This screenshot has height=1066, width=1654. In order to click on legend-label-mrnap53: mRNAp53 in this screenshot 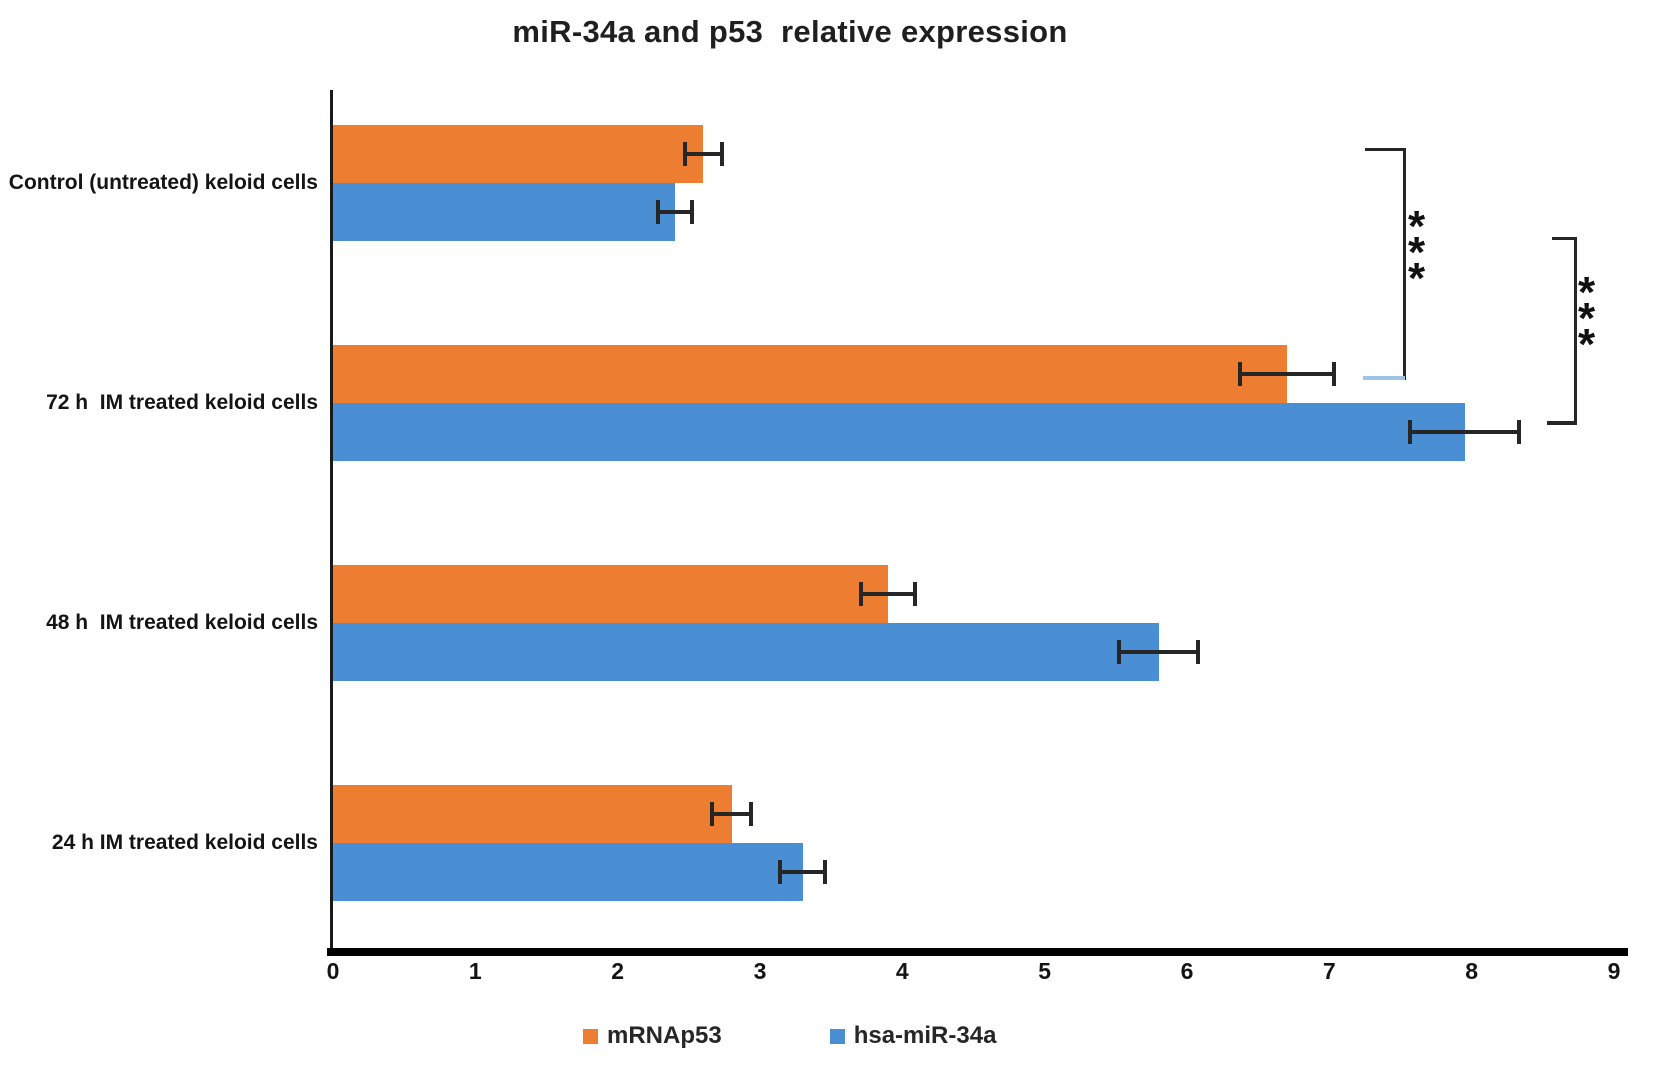, I will do `click(664, 1035)`.